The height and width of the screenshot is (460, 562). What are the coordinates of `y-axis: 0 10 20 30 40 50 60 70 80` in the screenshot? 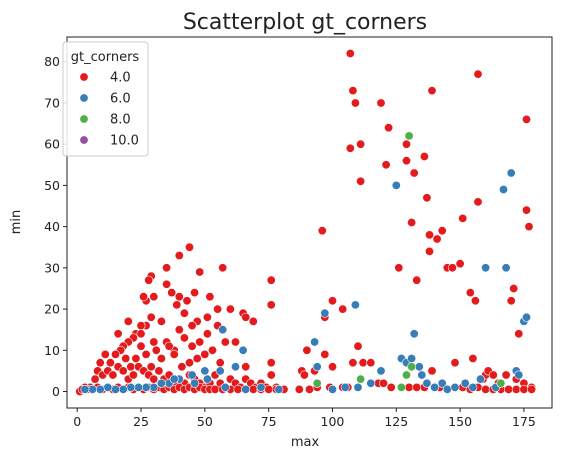 It's located at (55, 226).